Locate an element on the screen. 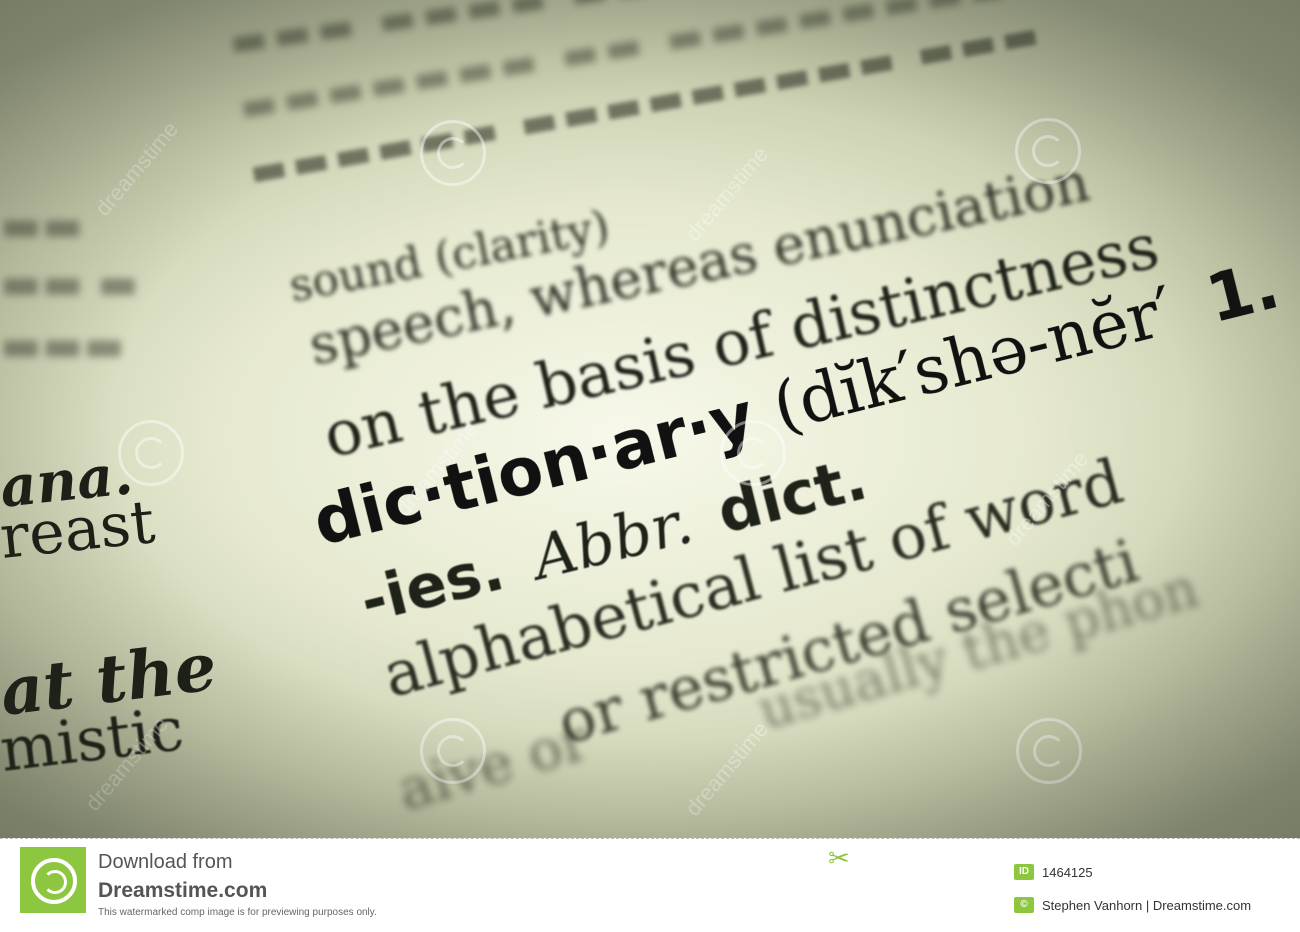  site-name-text: Dreamstime.com is located at coordinates (183, 890).